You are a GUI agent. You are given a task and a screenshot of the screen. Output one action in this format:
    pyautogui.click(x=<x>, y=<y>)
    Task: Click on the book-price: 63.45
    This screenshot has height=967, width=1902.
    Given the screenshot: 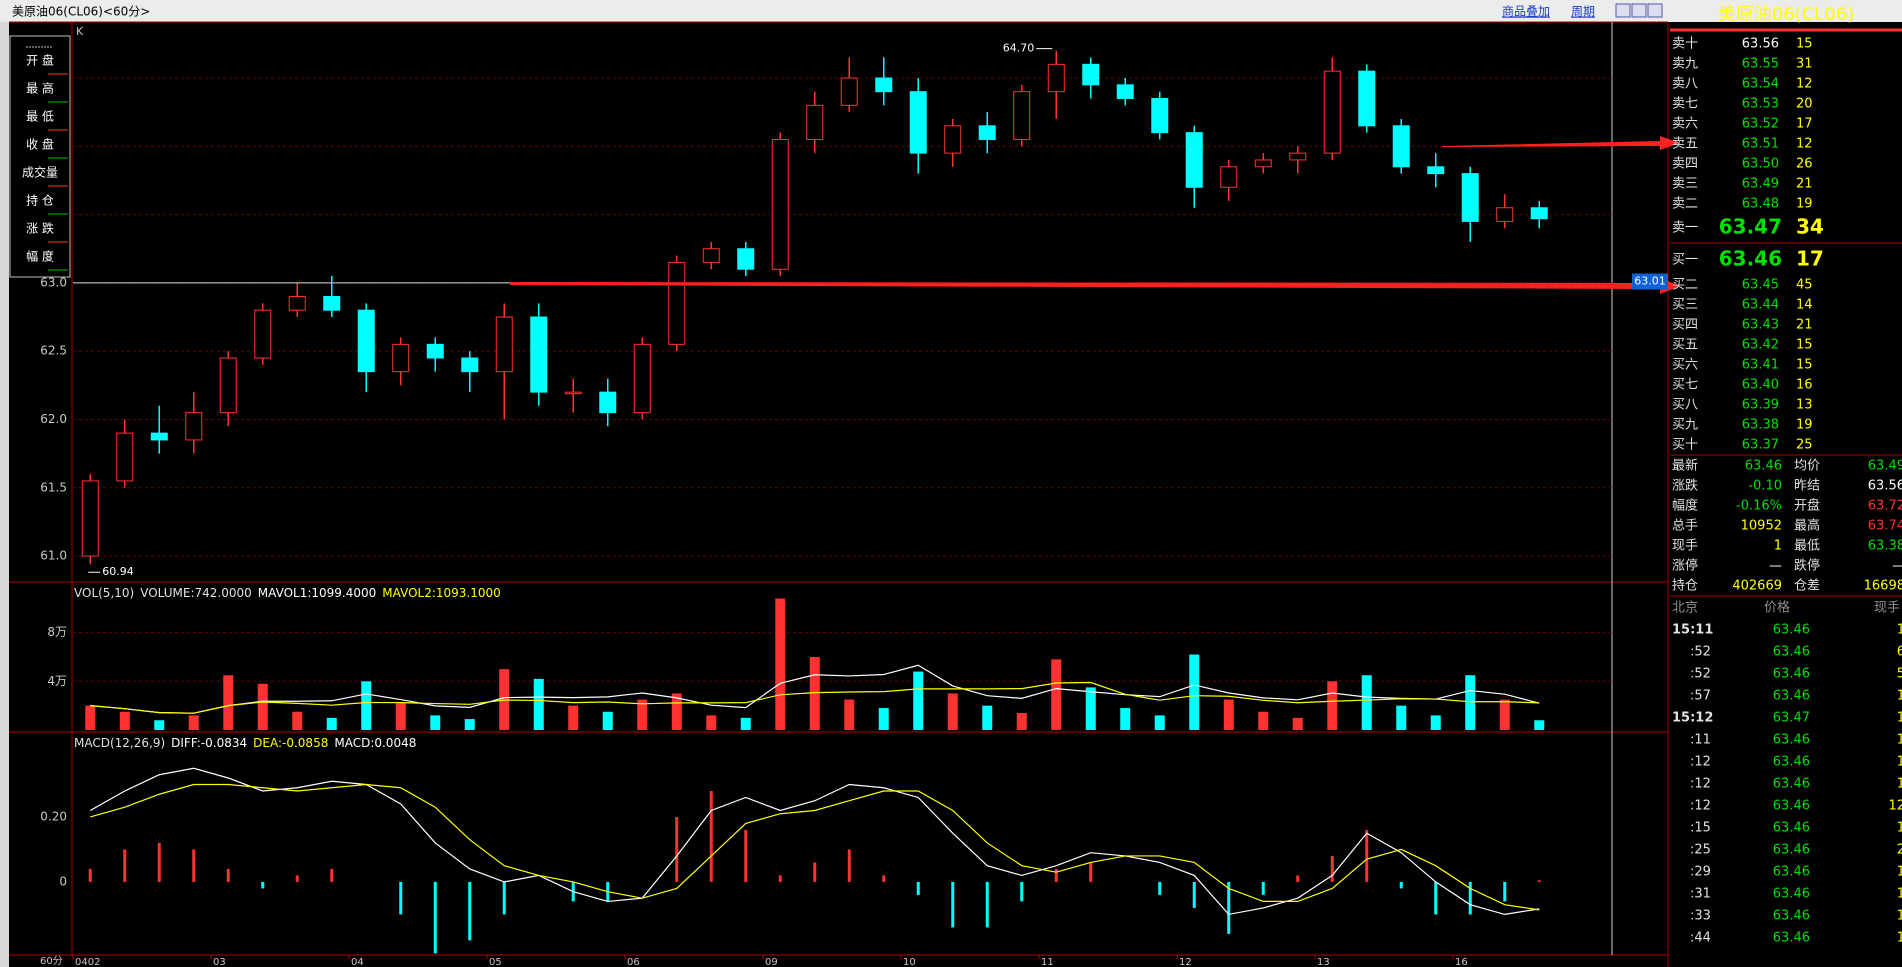 What is the action you would take?
    pyautogui.click(x=1760, y=285)
    